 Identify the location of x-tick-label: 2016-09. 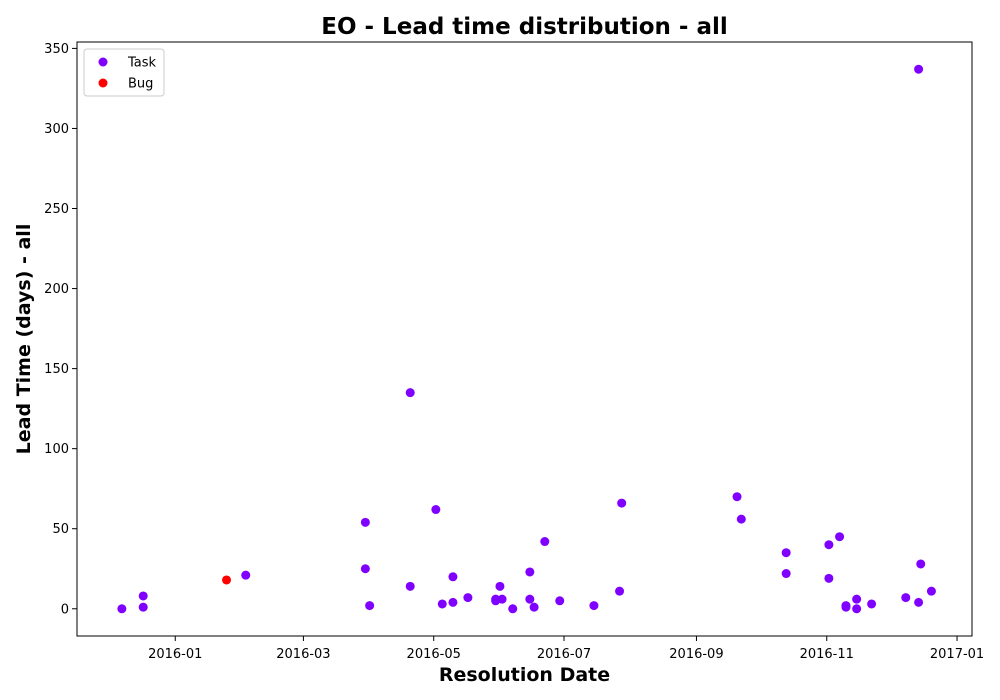
(696, 654).